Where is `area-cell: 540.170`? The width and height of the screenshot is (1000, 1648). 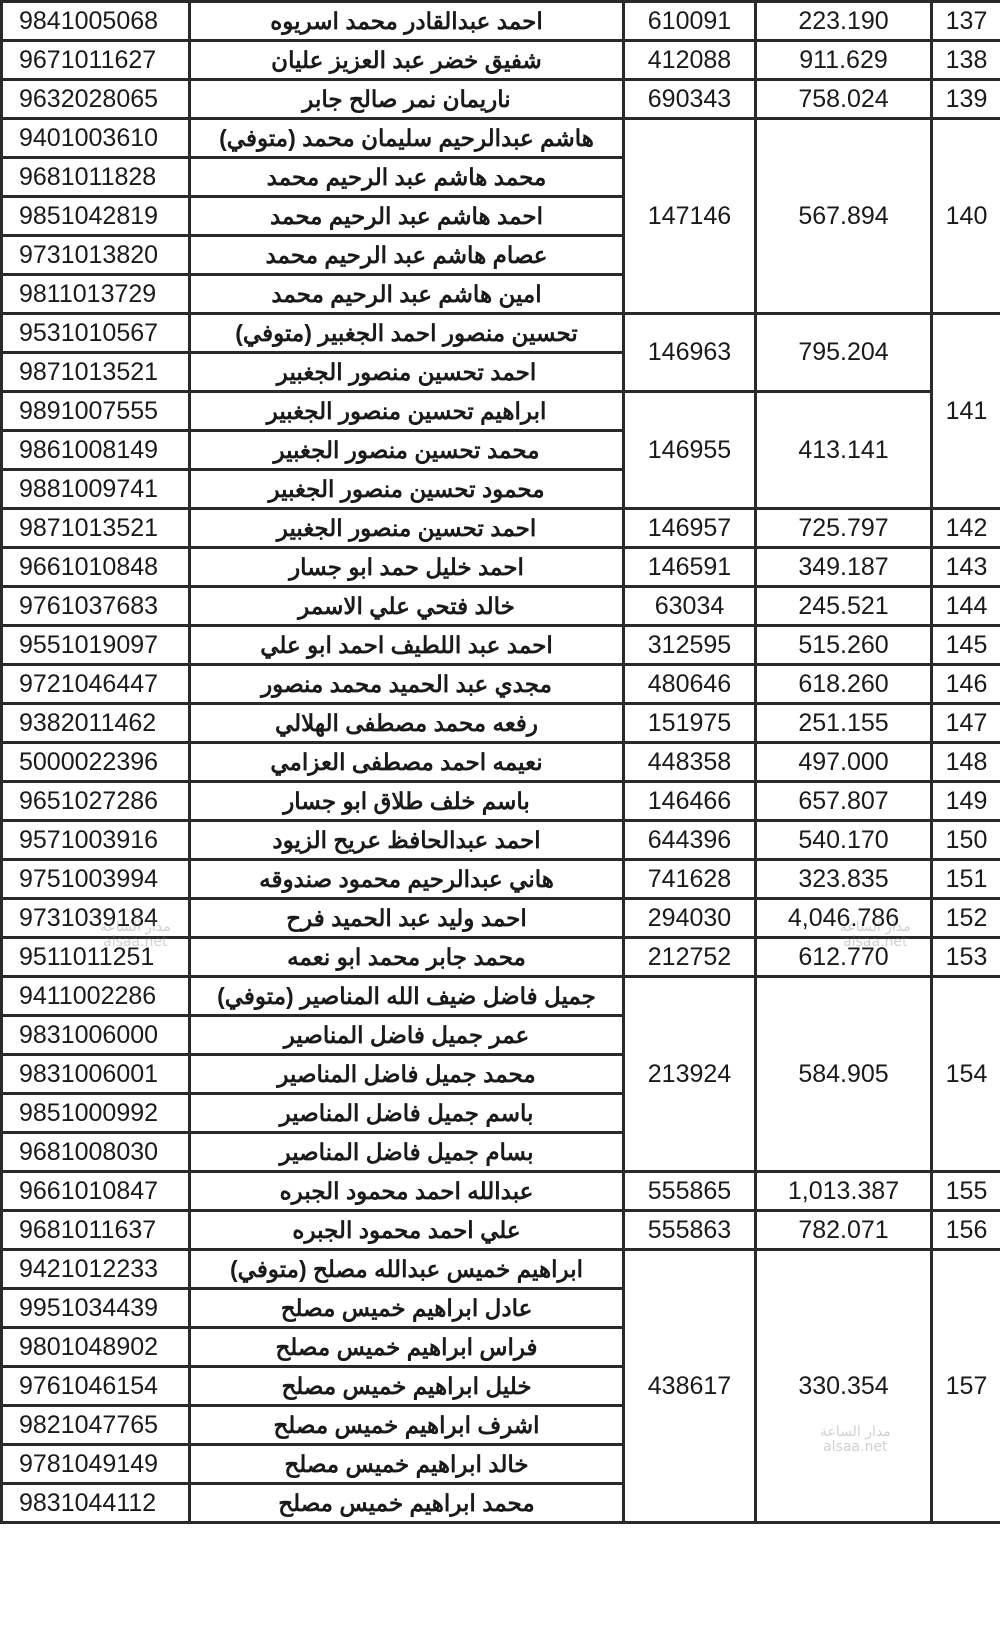
area-cell: 540.170 is located at coordinates (843, 840).